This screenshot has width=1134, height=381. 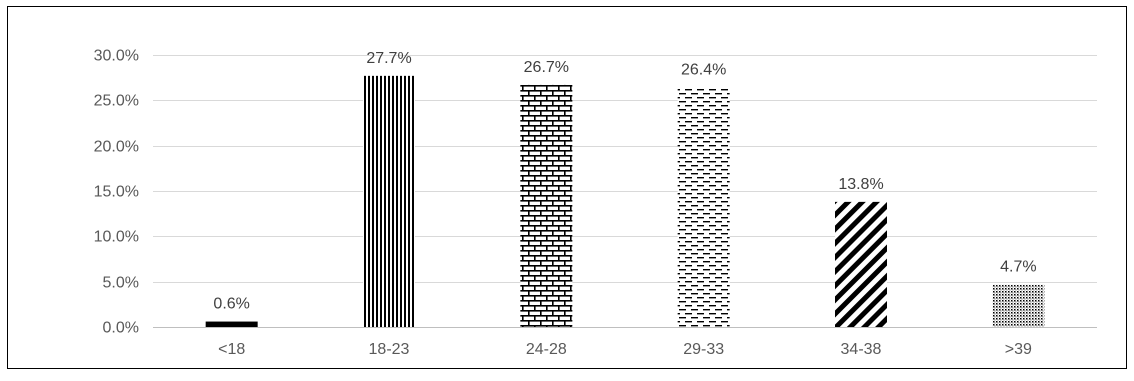 What do you see at coordinates (546, 349) in the screenshot?
I see `x-tick-label: 24-28` at bounding box center [546, 349].